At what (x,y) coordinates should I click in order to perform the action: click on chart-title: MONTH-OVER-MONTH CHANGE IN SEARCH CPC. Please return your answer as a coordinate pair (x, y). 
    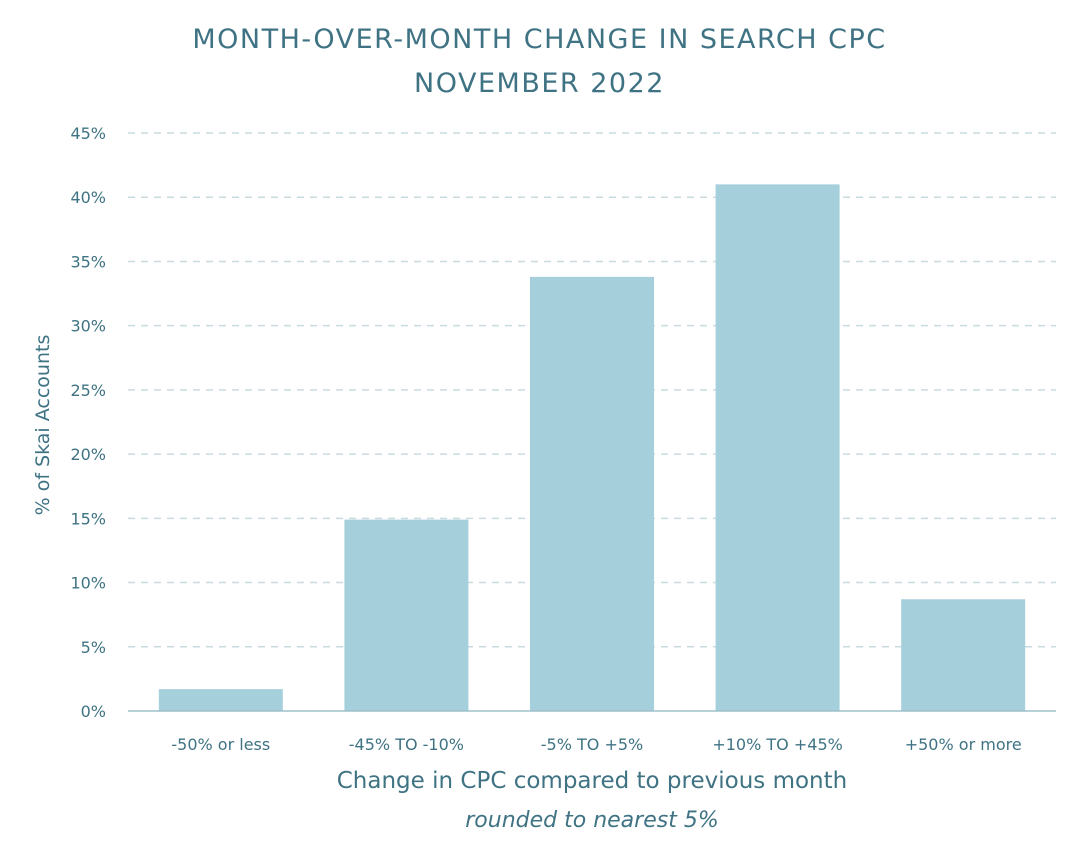
    Looking at the image, I should click on (539, 39).